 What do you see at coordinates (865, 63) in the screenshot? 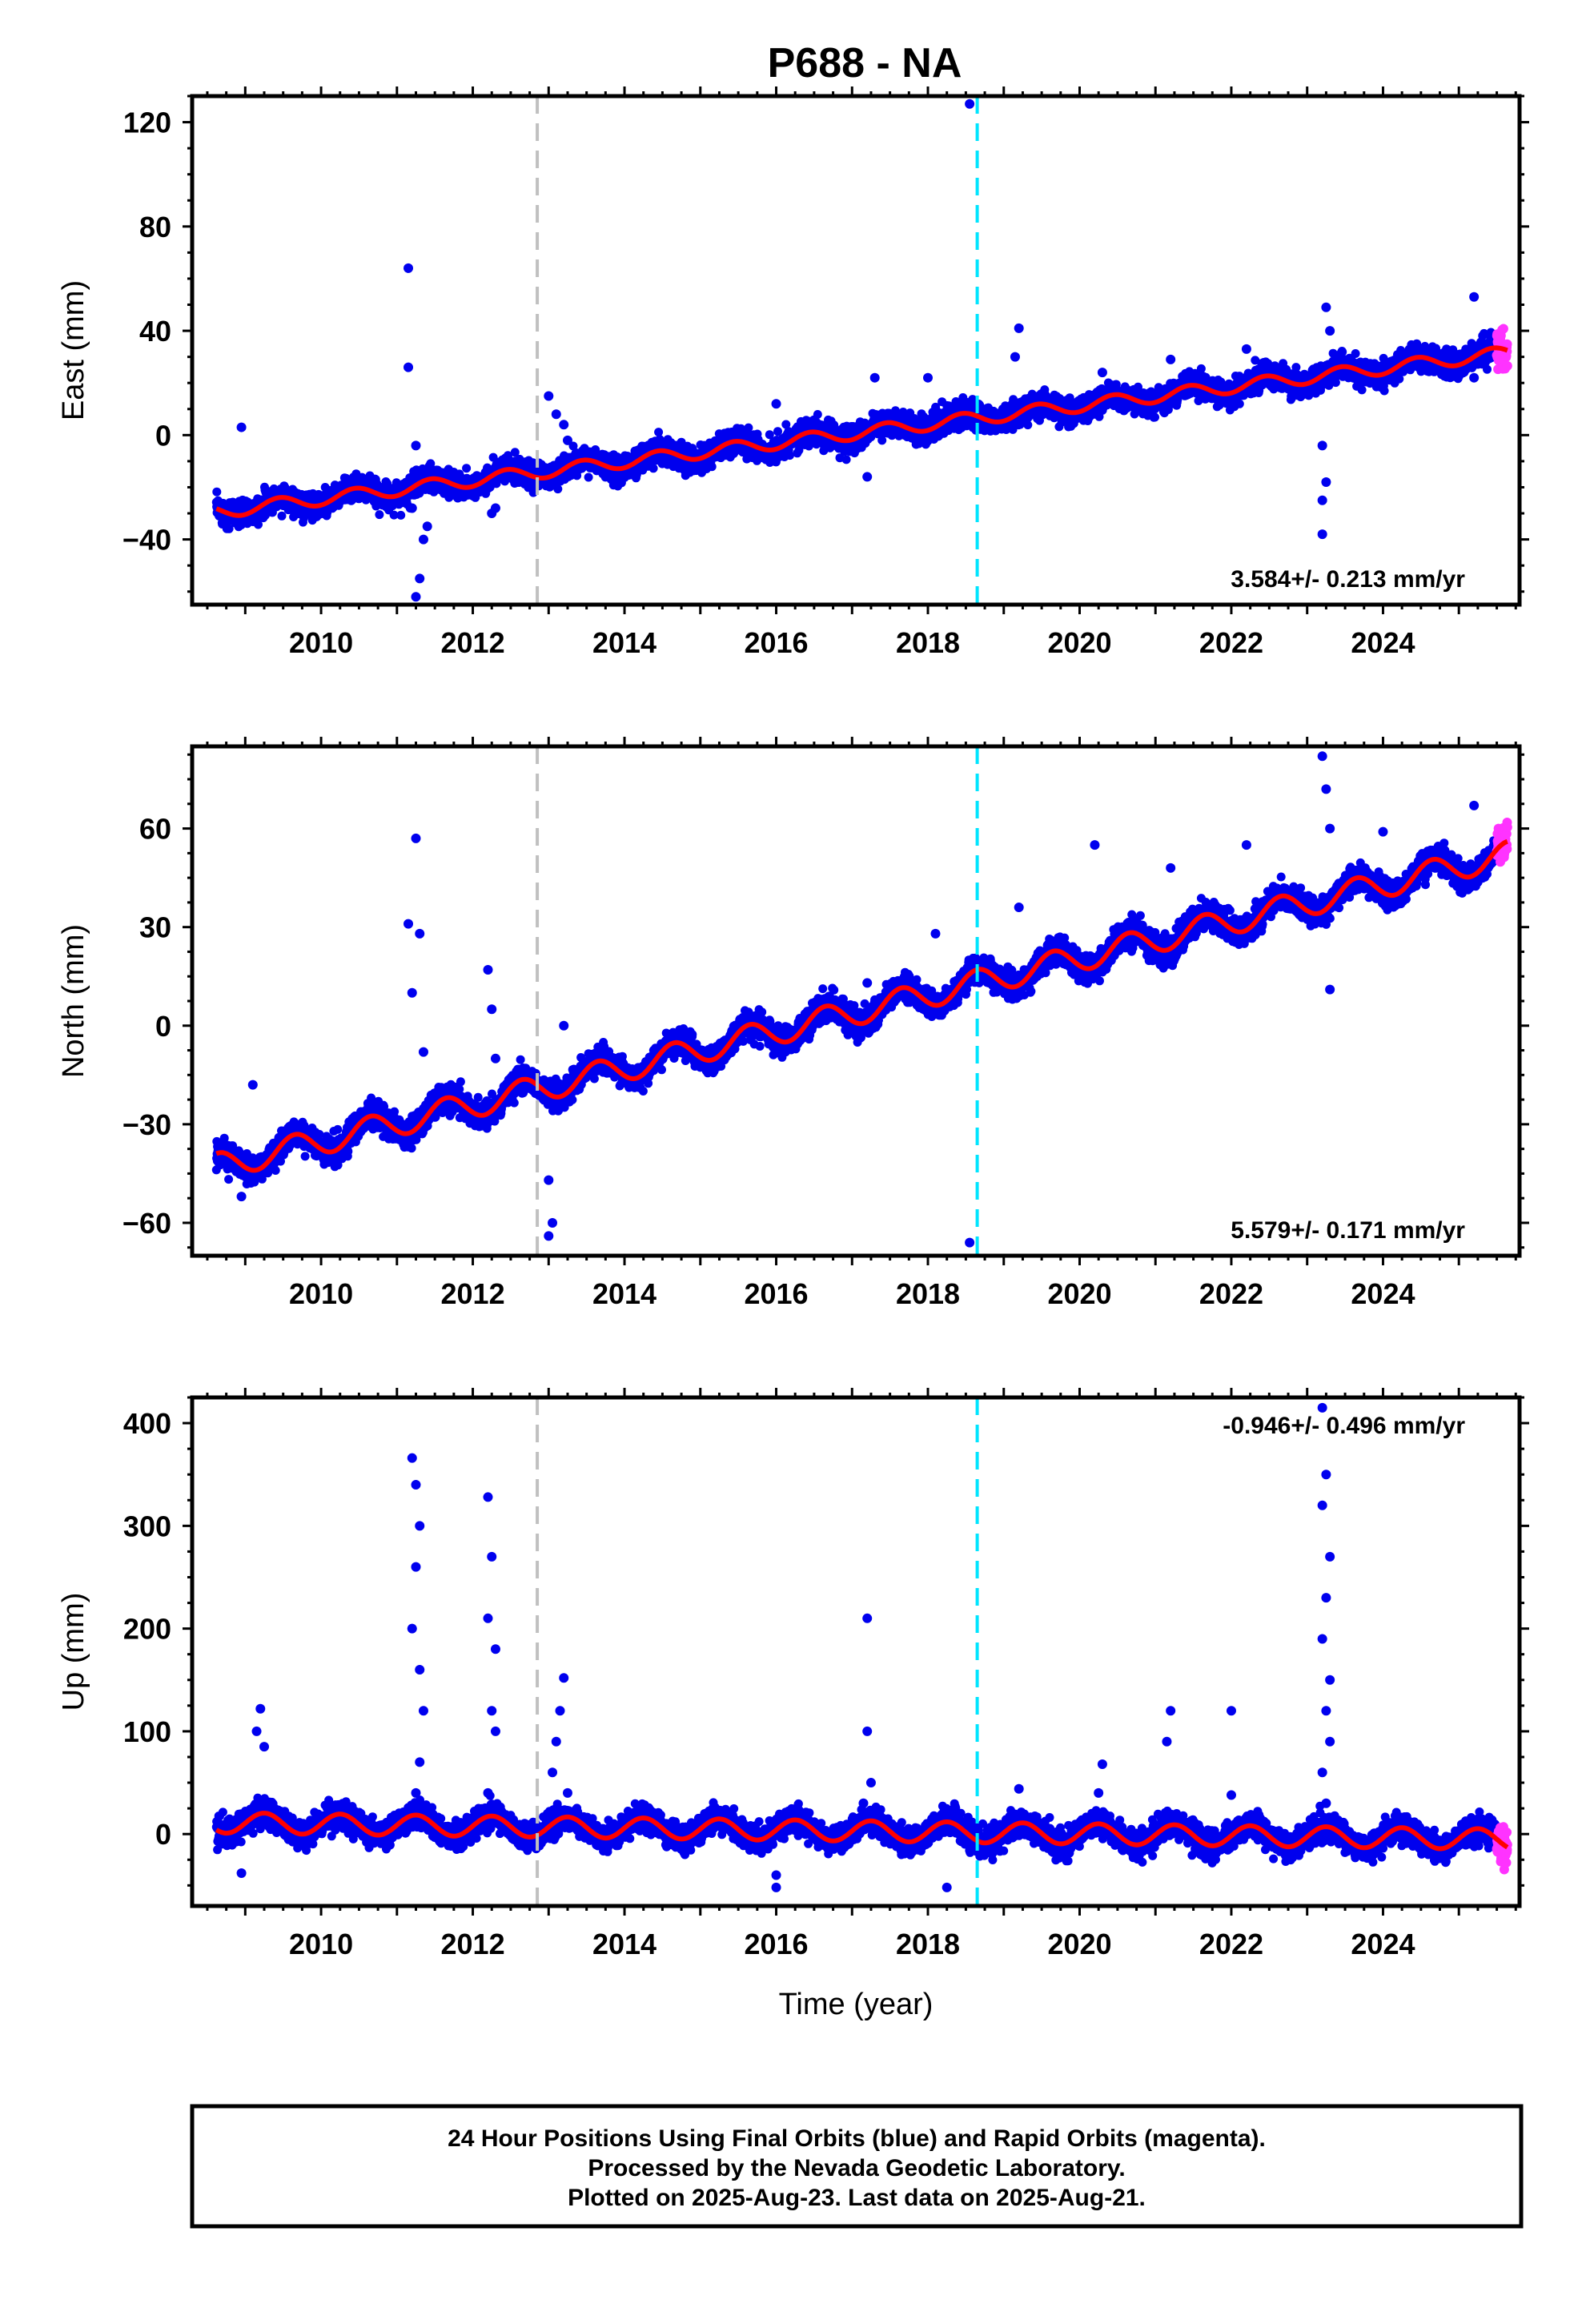
I see `chart-title: P688 - NA` at bounding box center [865, 63].